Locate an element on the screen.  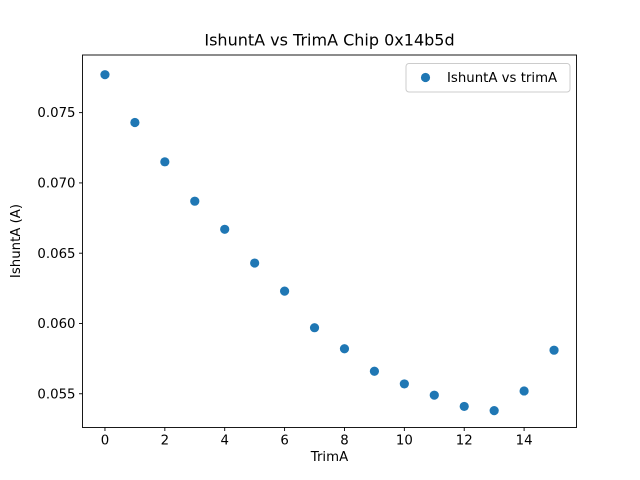
chart-title: IshuntA vs TrimA Chip 0x14b5d is located at coordinates (329, 40).